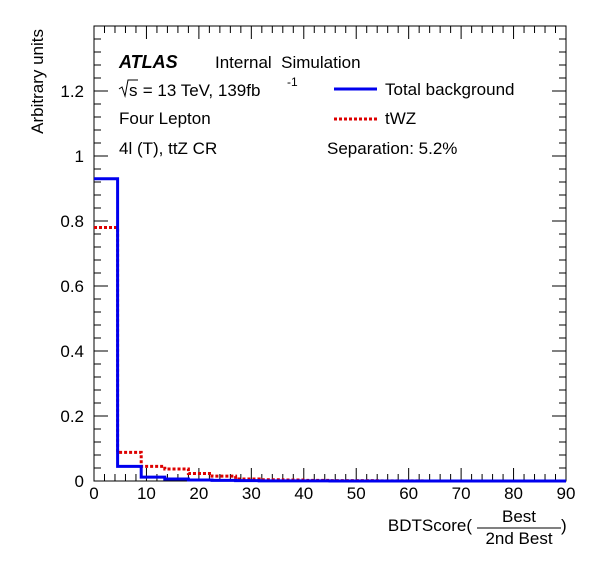 This screenshot has height=572, width=596. I want to click on y-tick-labels: 0 0.2 0.4 0.6 0.8 1 1.2, so click(72, 286).